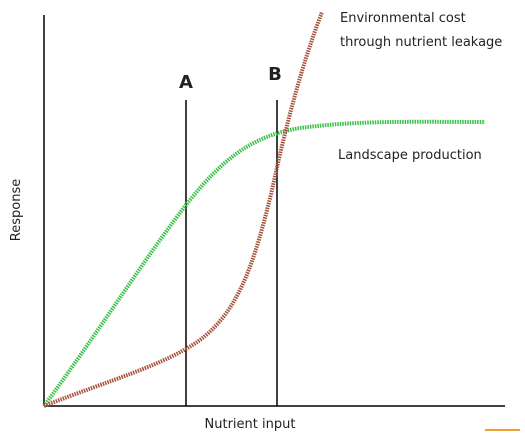  I want to click on x-axis-label: Nutrient input, so click(250, 424).